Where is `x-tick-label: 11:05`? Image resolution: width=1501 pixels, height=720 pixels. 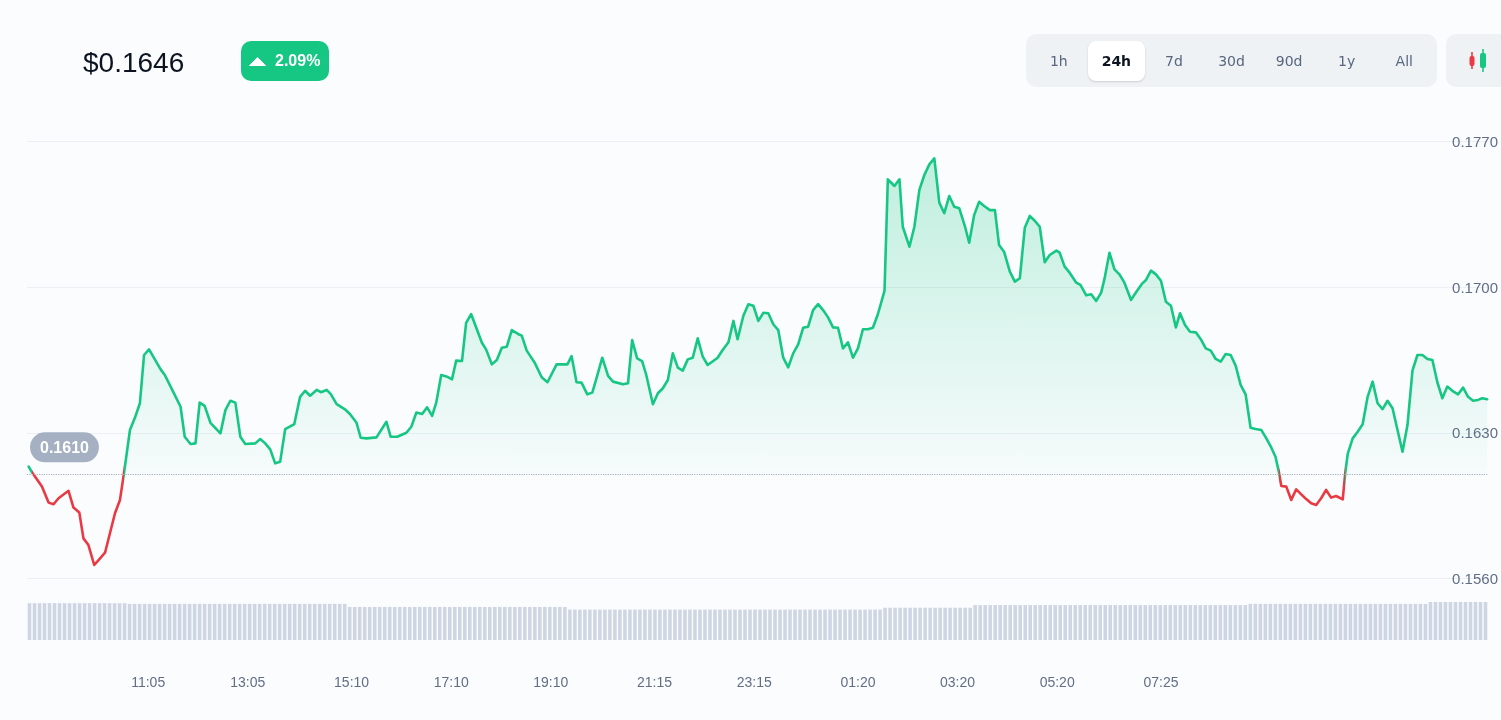
x-tick-label: 11:05 is located at coordinates (148, 682).